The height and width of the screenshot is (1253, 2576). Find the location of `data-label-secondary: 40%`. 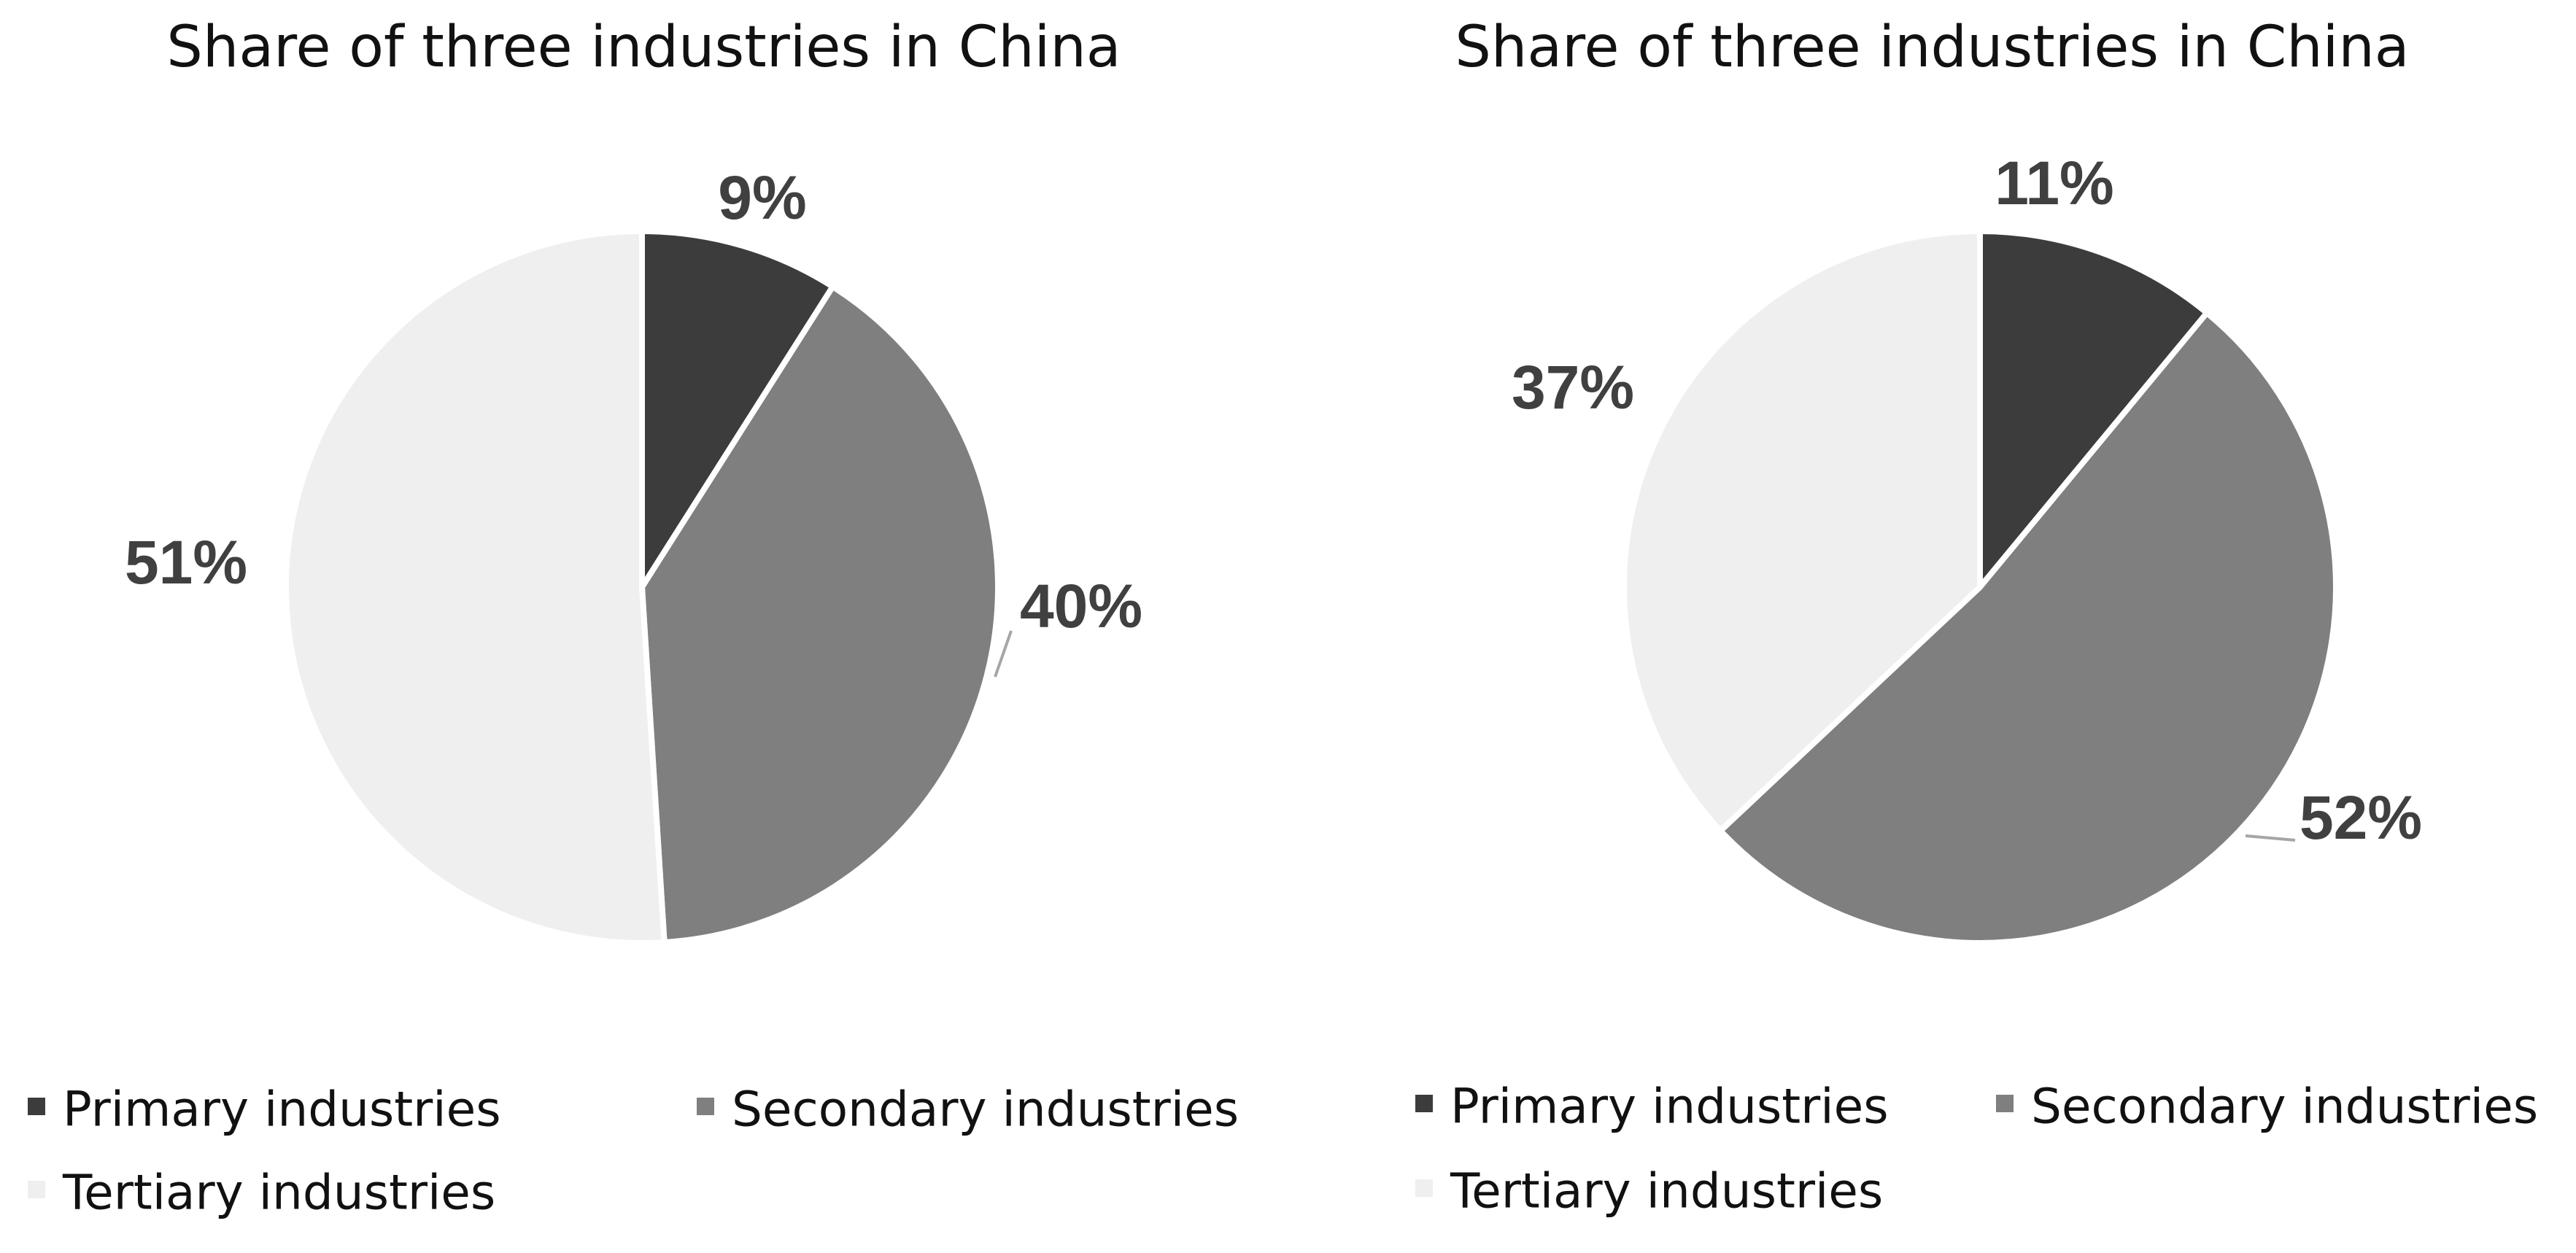

data-label-secondary: 40% is located at coordinates (1081, 606).